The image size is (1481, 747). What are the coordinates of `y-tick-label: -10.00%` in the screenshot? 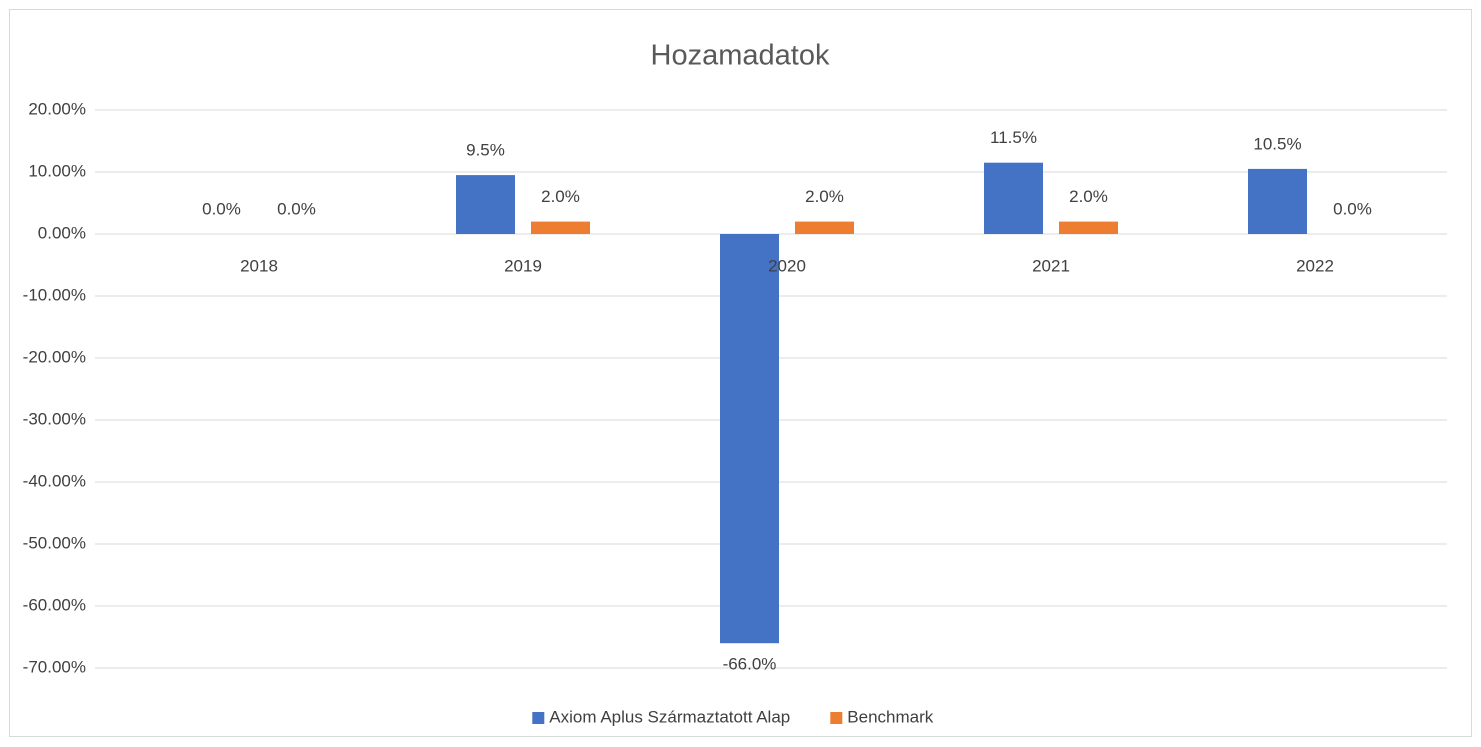 It's located at (54, 294).